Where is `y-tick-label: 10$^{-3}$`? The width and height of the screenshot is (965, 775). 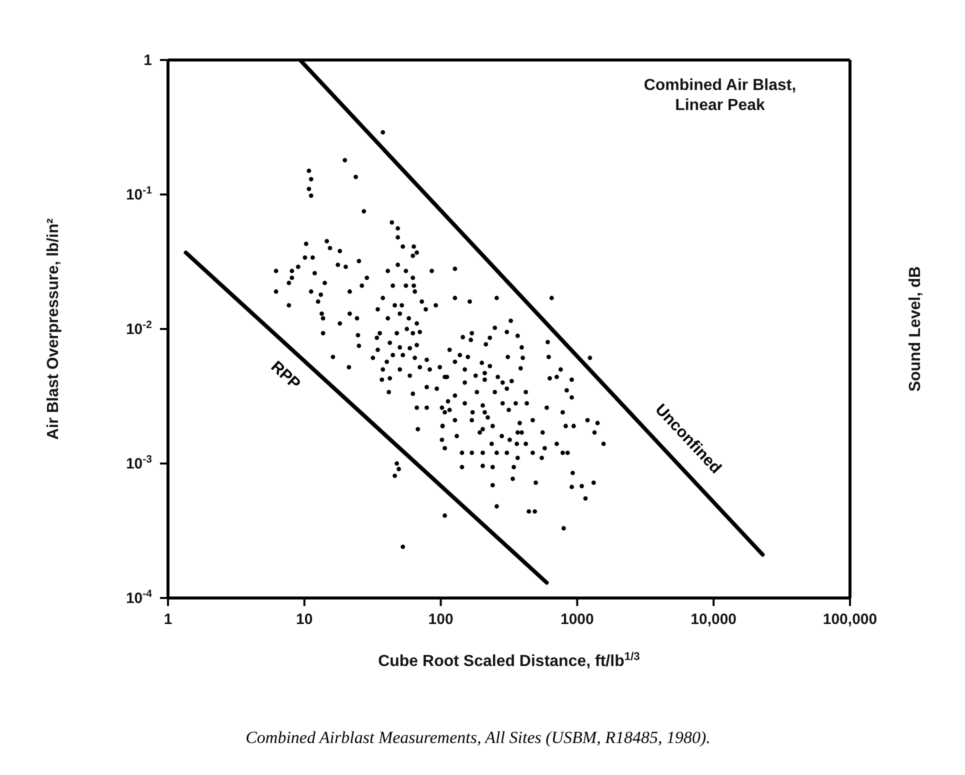 y-tick-label: 10$^{-3}$ is located at coordinates (139, 463).